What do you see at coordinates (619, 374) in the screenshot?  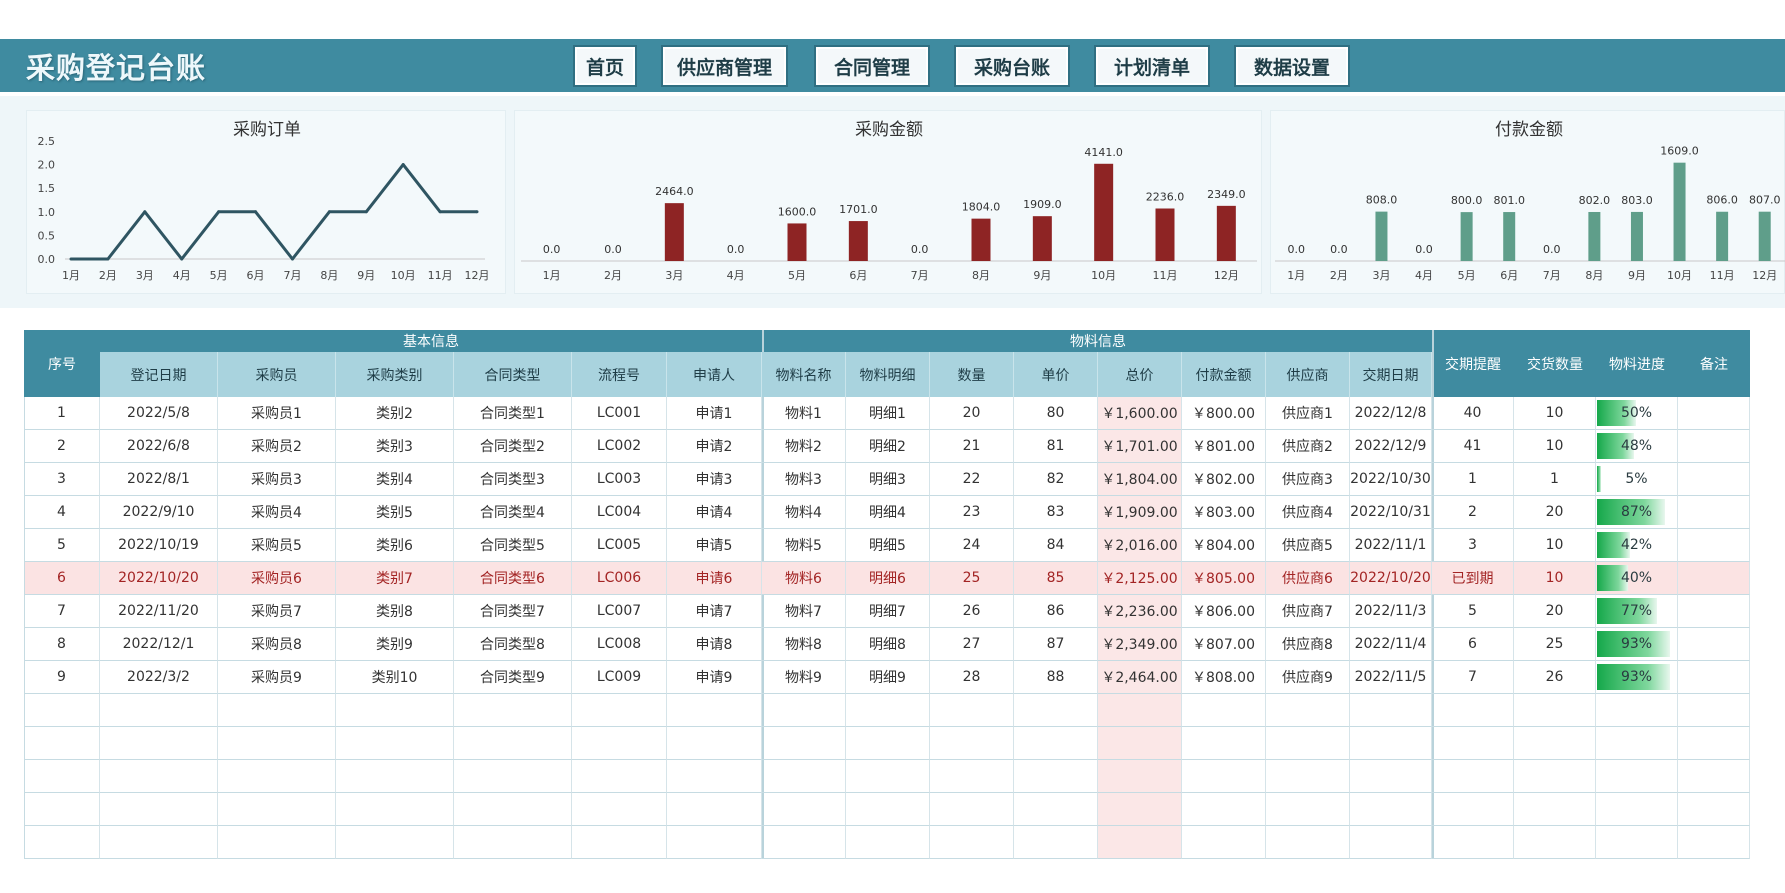 I see `column-header: 流程号` at bounding box center [619, 374].